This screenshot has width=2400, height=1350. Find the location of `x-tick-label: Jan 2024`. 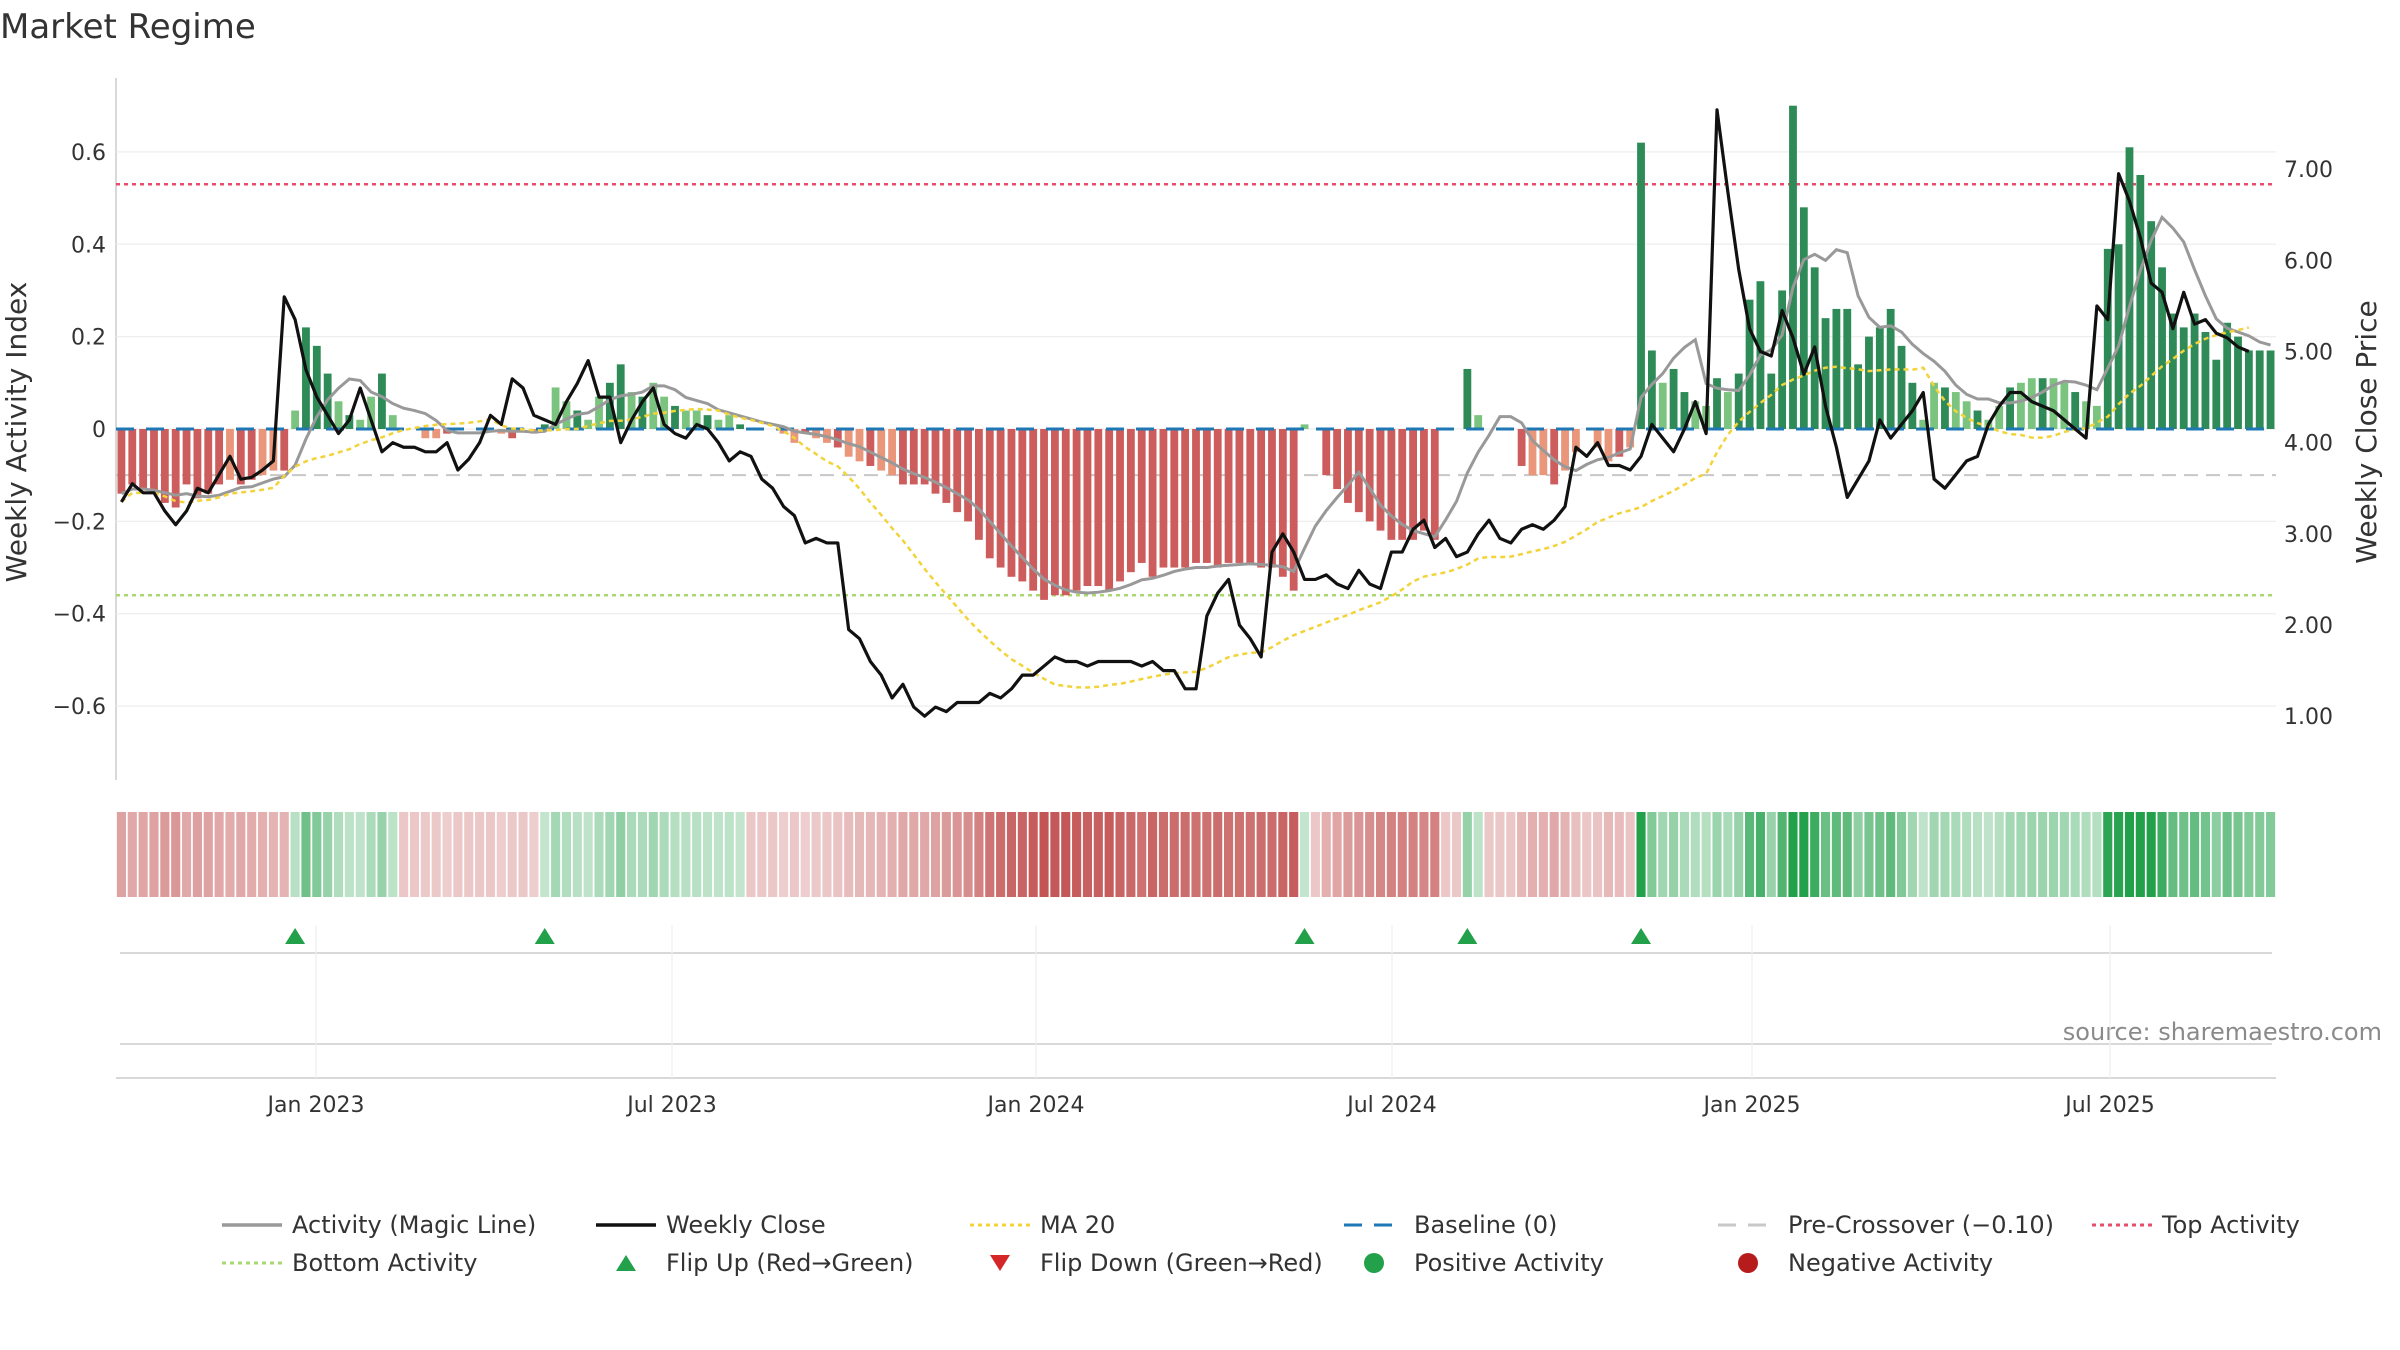

x-tick-label: Jan 2024 is located at coordinates (1035, 1105).